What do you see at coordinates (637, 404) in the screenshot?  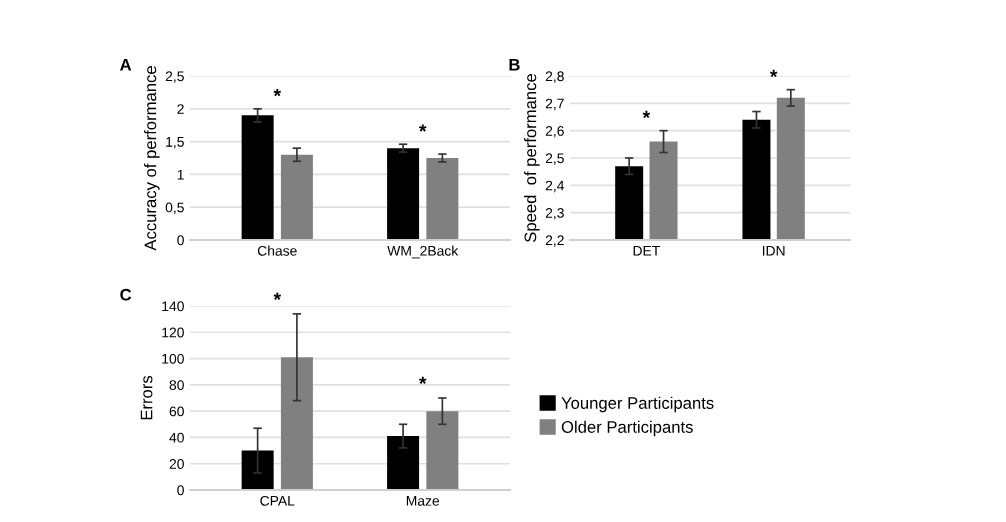 I see `legend-label: Younger Participants` at bounding box center [637, 404].